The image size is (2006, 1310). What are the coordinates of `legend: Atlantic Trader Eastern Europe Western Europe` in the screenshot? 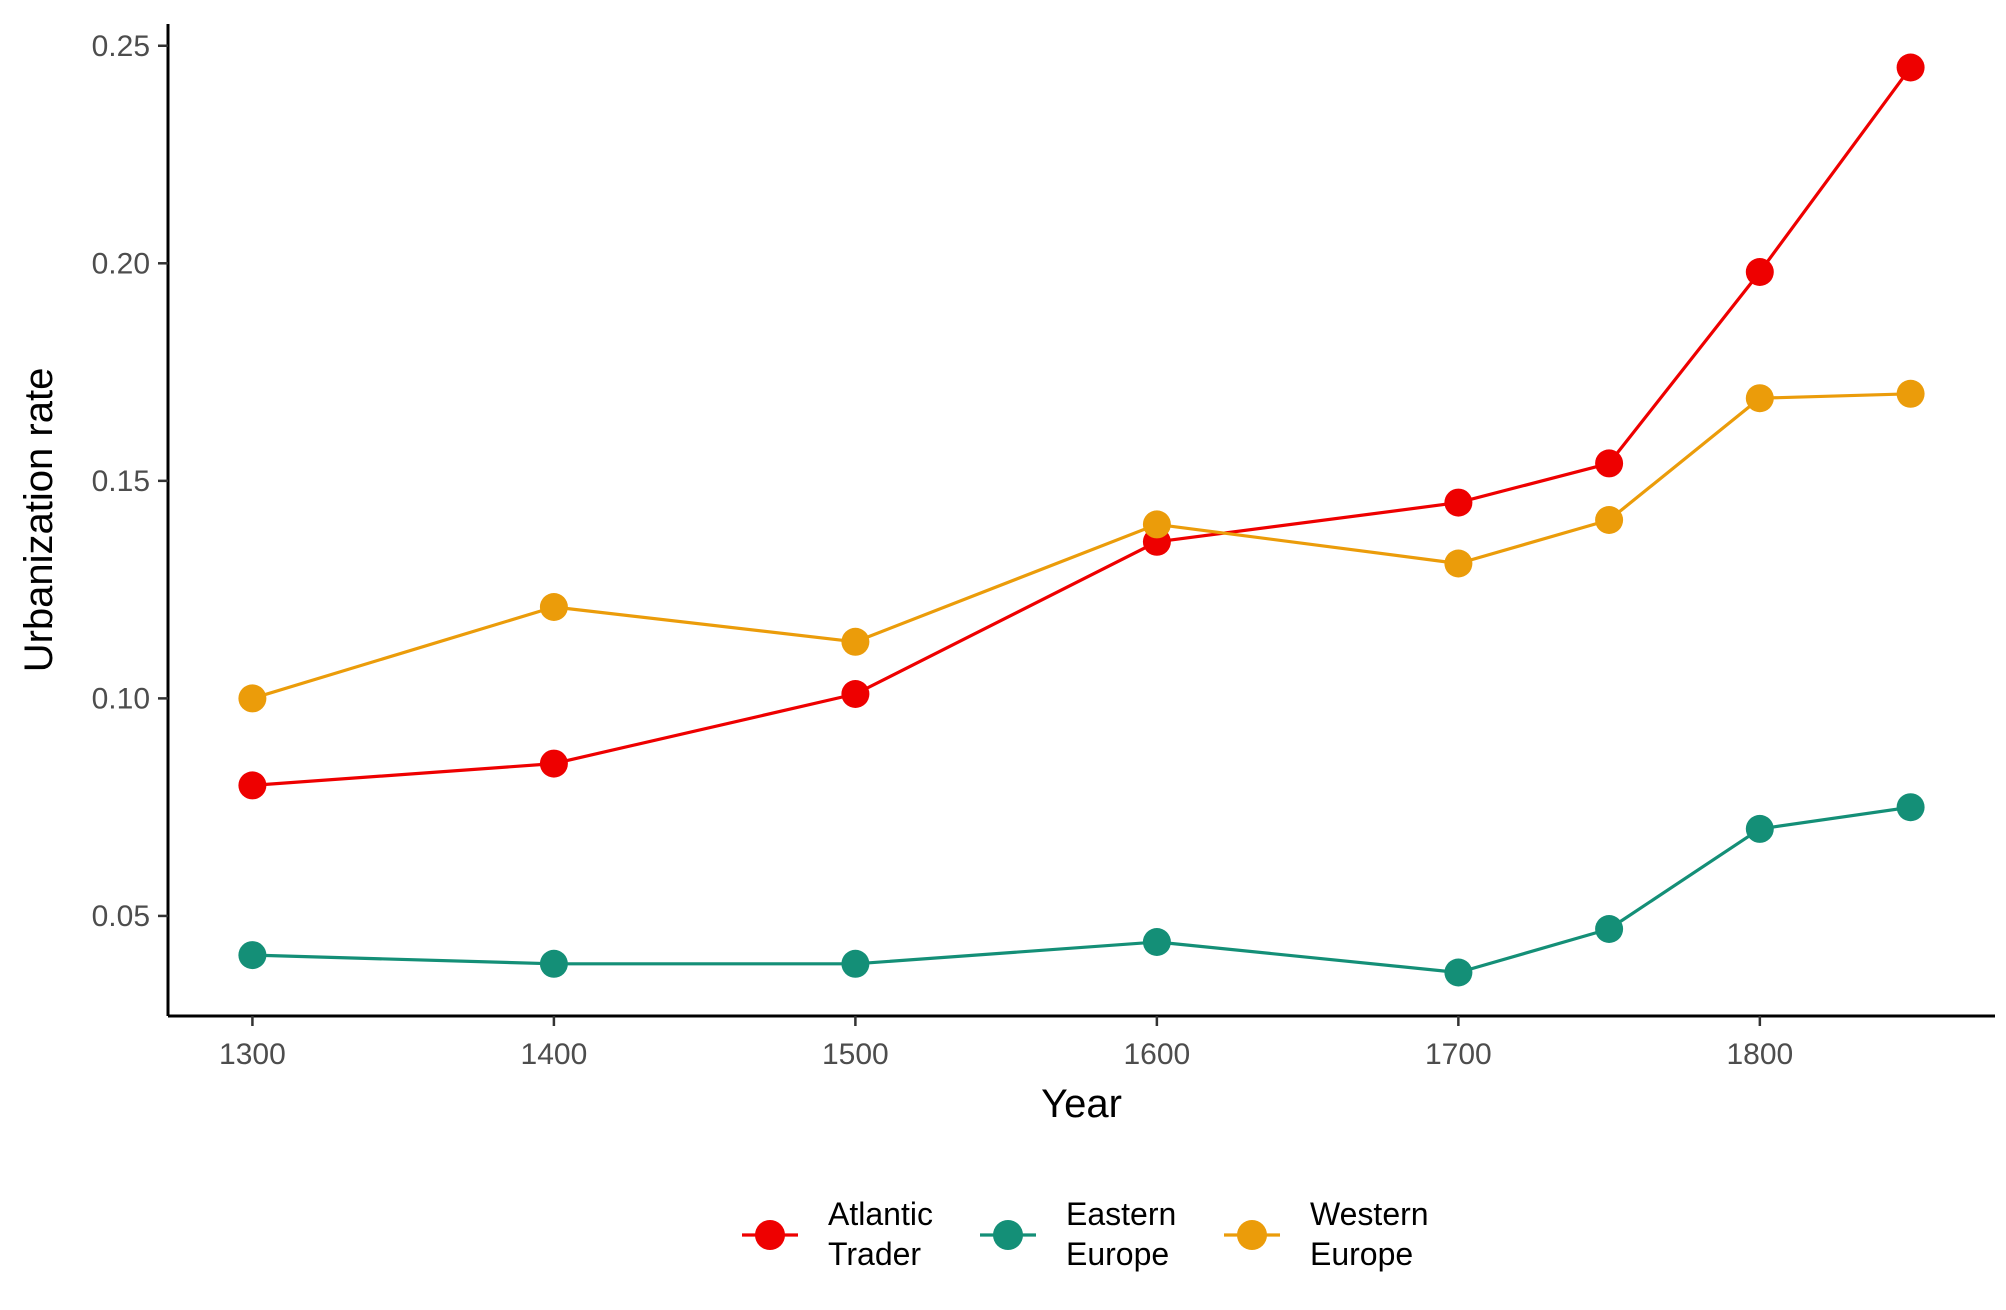 It's located at (1085, 1234).